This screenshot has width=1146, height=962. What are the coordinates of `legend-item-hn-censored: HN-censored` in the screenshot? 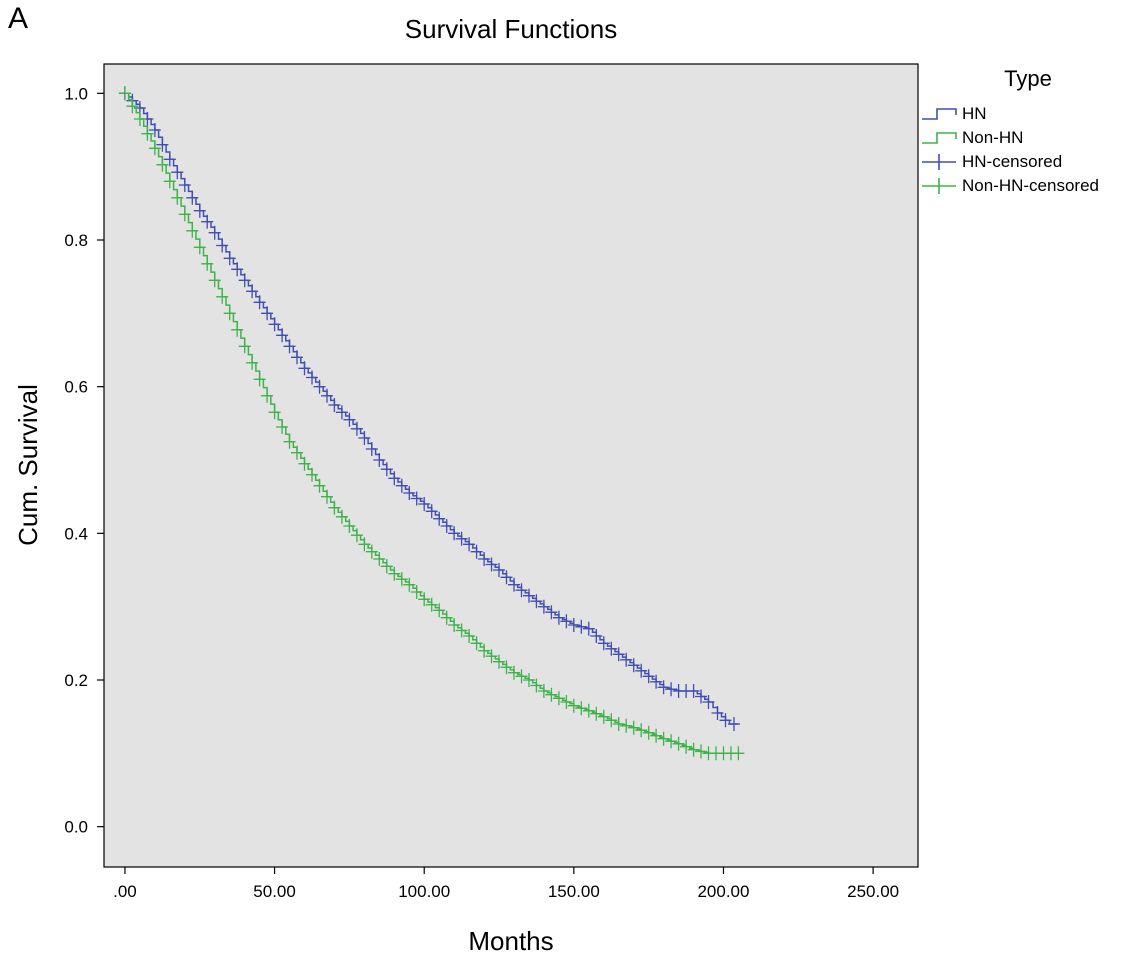 It's located at (1032, 162).